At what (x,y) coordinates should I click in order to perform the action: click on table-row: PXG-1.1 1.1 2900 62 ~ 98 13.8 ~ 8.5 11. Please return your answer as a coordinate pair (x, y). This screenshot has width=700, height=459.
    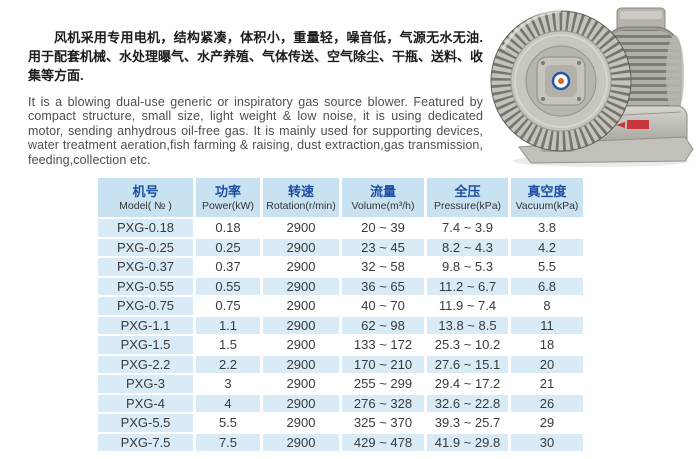
    Looking at the image, I should click on (340, 325).